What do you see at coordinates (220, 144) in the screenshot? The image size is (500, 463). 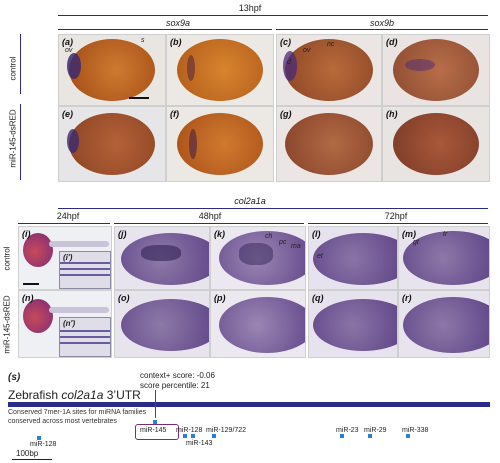 I see `panel-f: (f)` at bounding box center [220, 144].